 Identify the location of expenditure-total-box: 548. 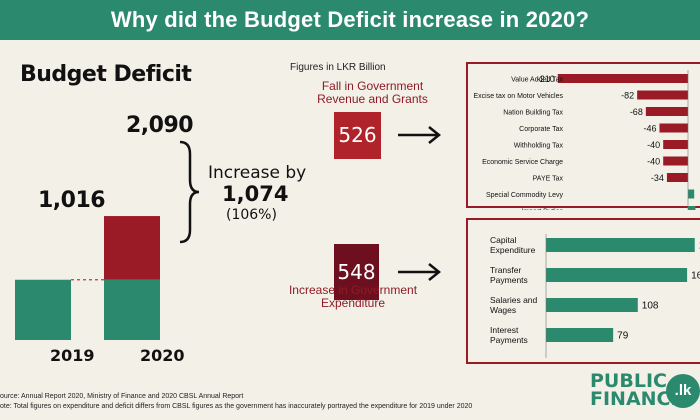
(356, 272).